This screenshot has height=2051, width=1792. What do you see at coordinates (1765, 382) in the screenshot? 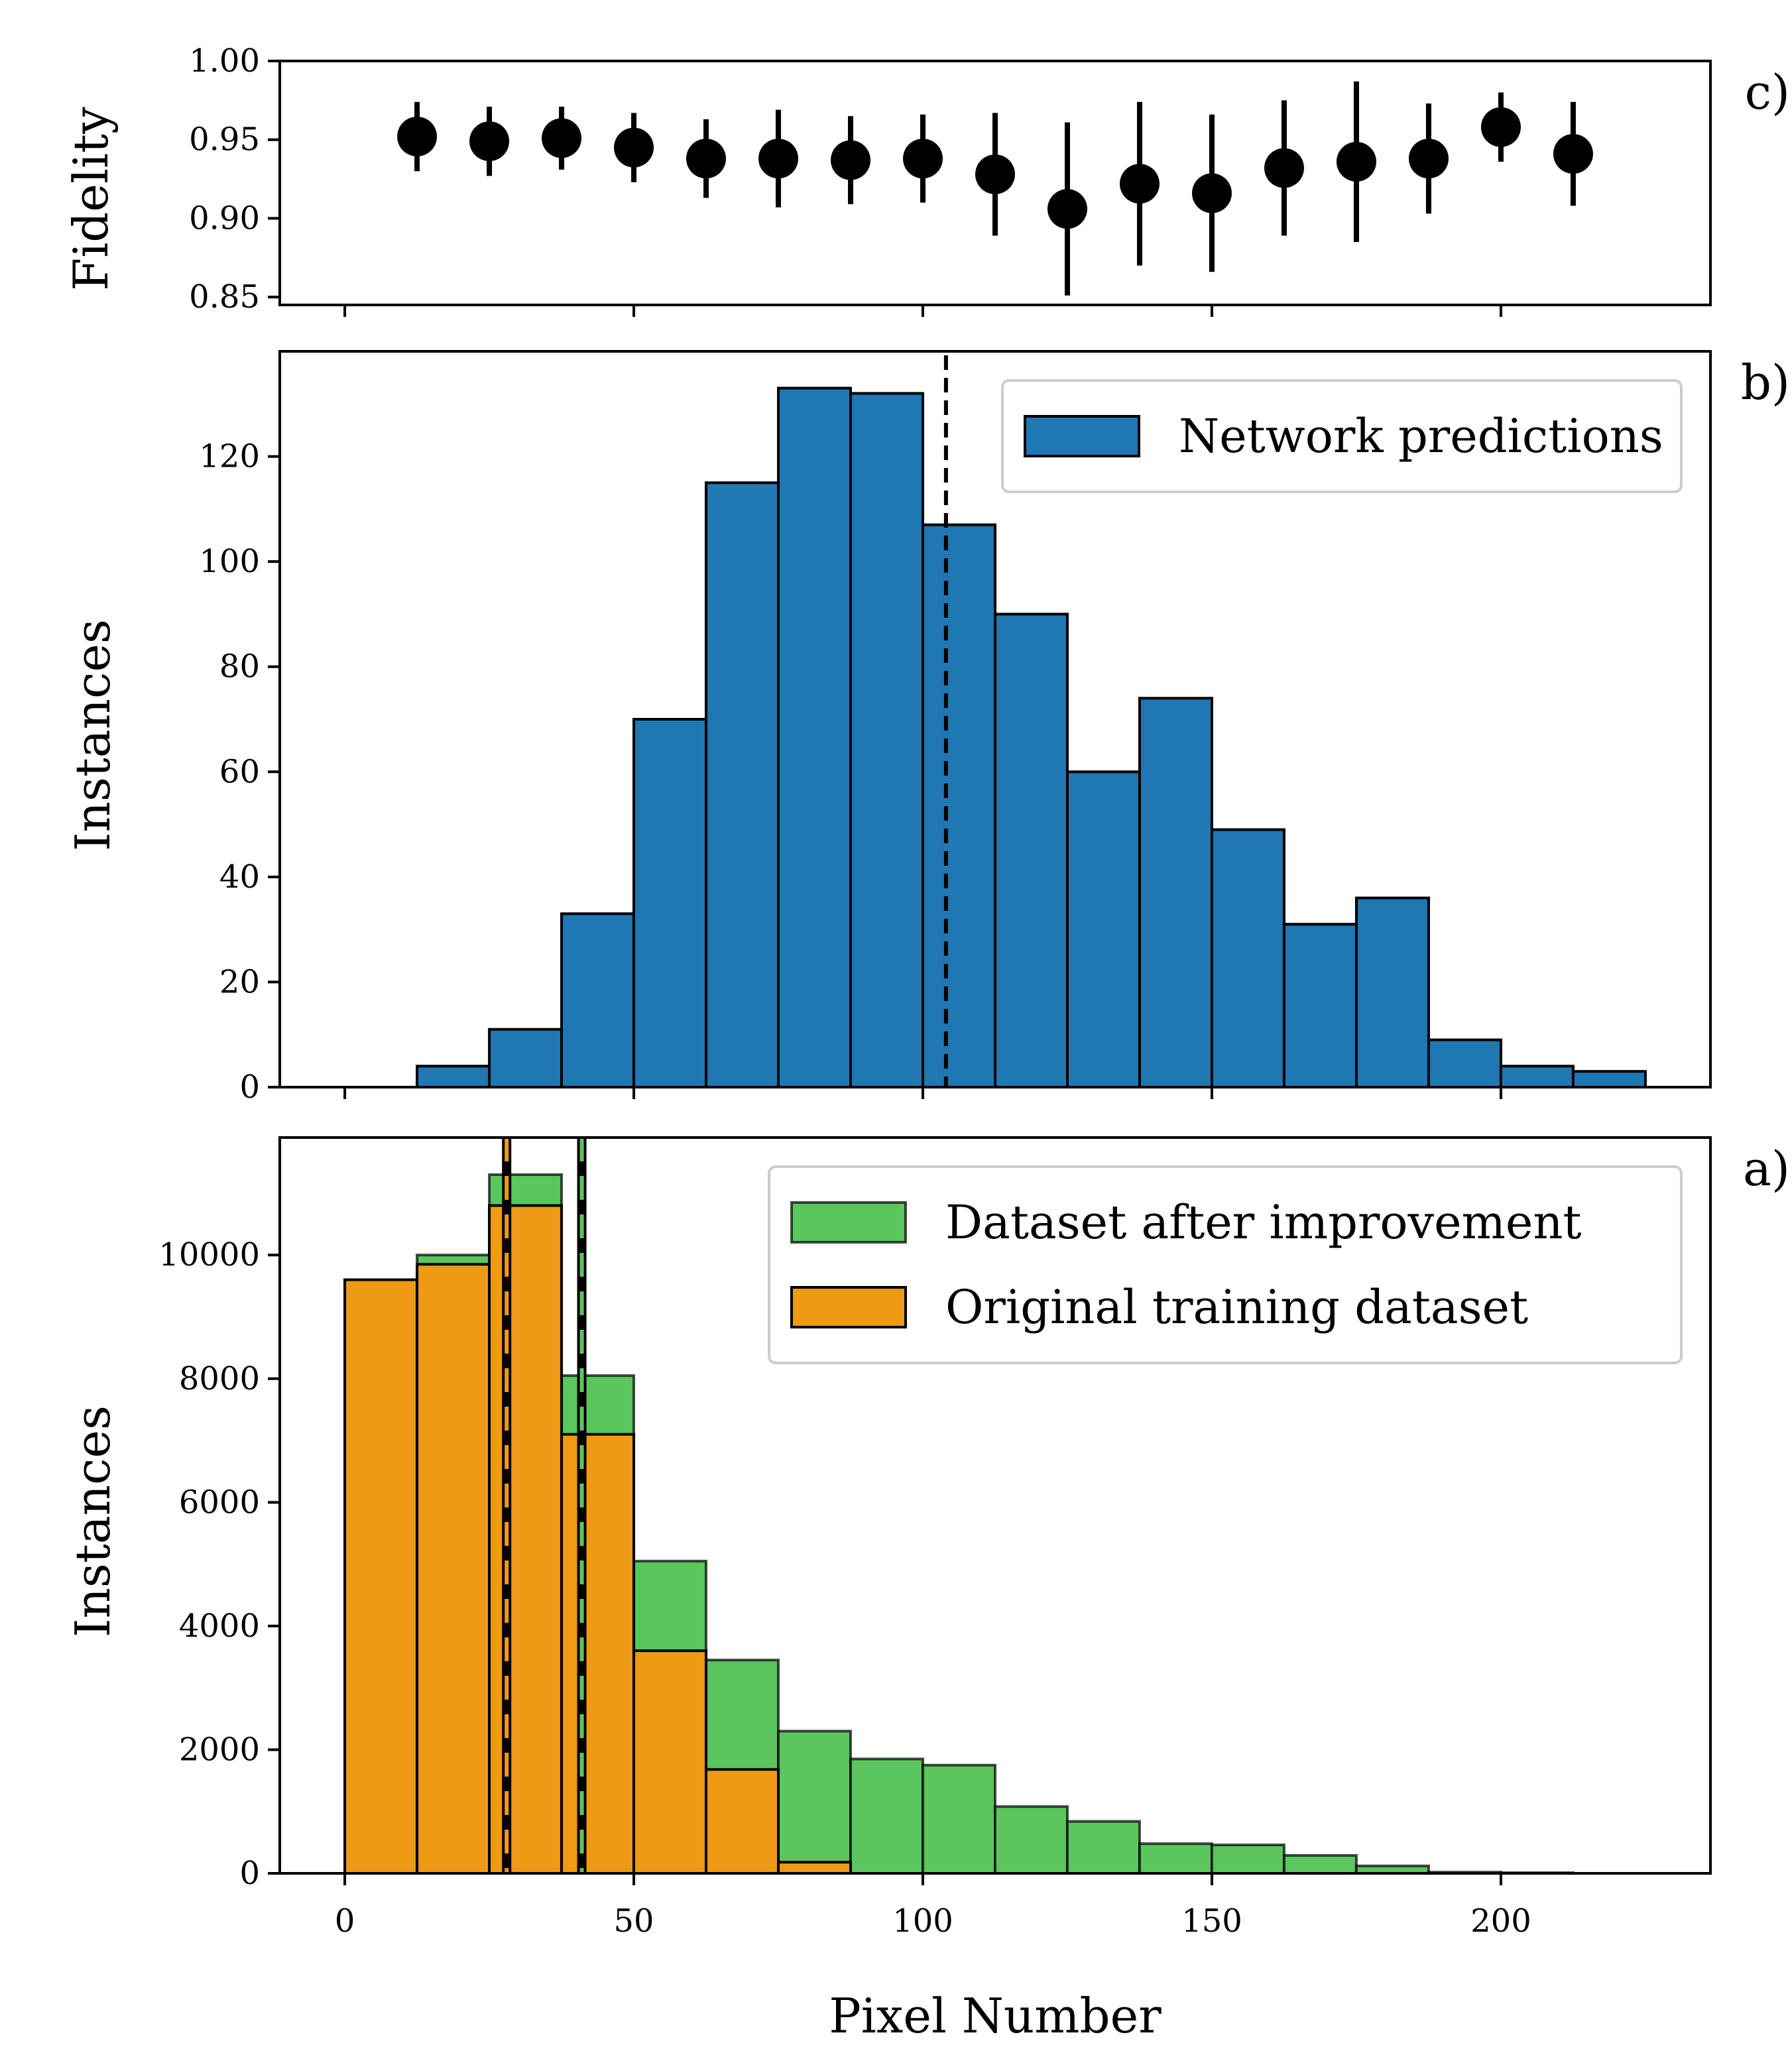
I see `panel-label: b)` at bounding box center [1765, 382].